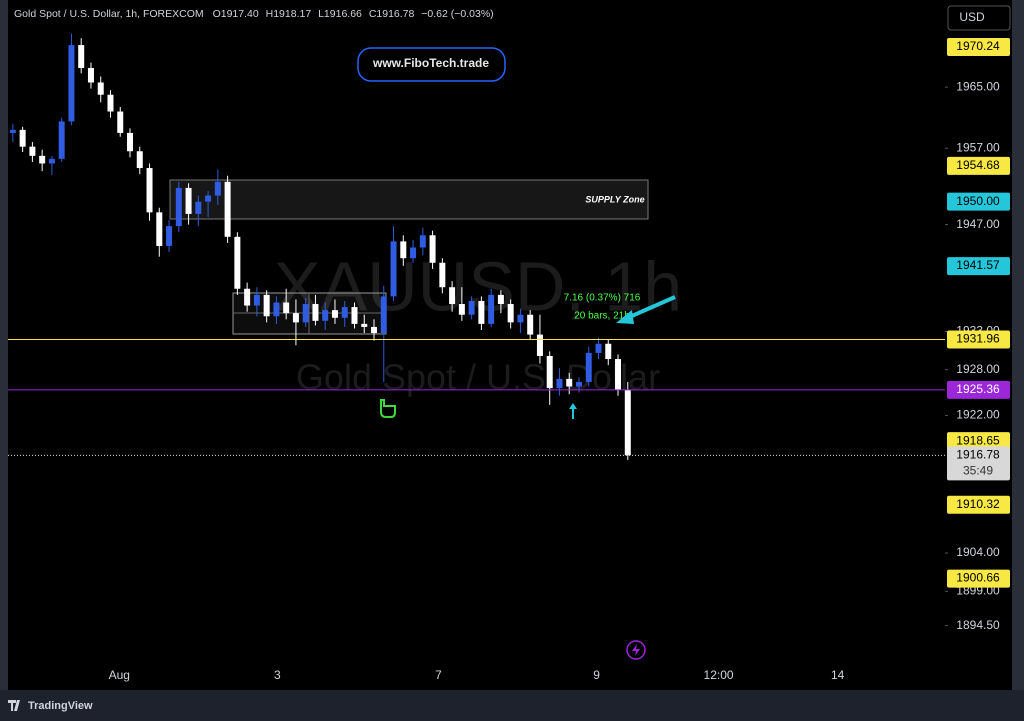 The height and width of the screenshot is (721, 1024). Describe the element at coordinates (978, 471) in the screenshot. I see `countdown-label: 35:49` at that location.